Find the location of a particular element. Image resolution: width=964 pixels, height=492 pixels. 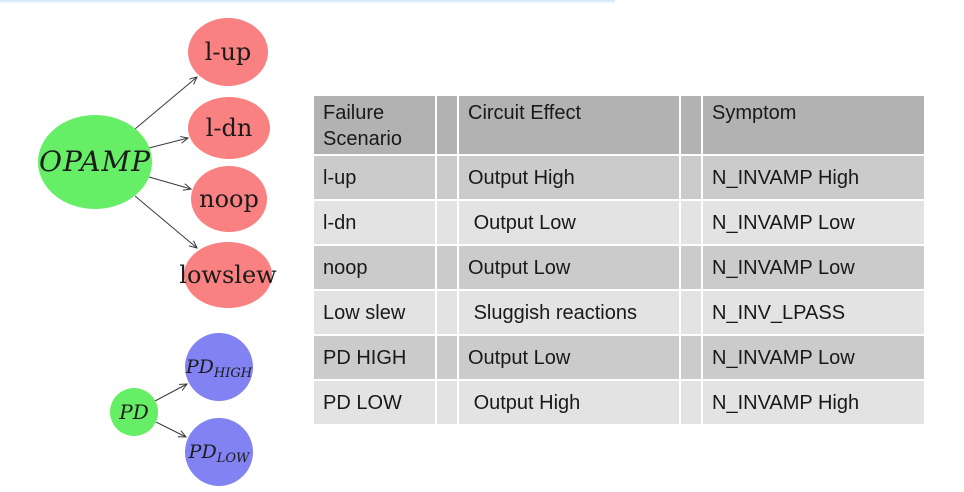

col-header-failure-scenario: Failure Scenario is located at coordinates (374, 125).